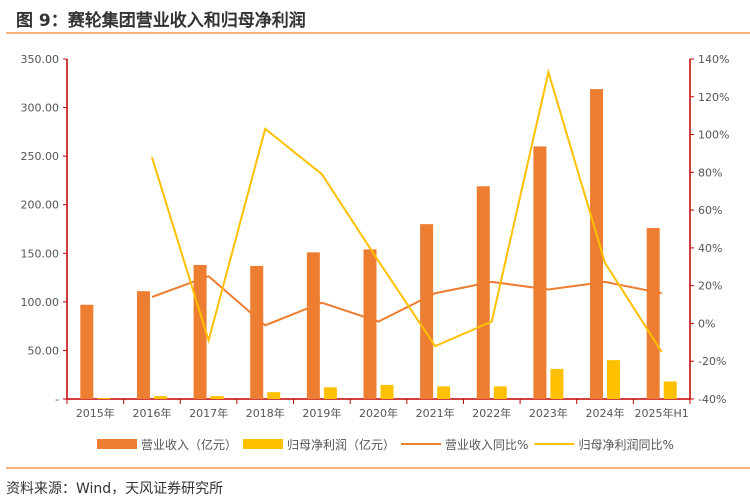  What do you see at coordinates (712, 361) in the screenshot?
I see `right-tick-label: -20%` at bounding box center [712, 361].